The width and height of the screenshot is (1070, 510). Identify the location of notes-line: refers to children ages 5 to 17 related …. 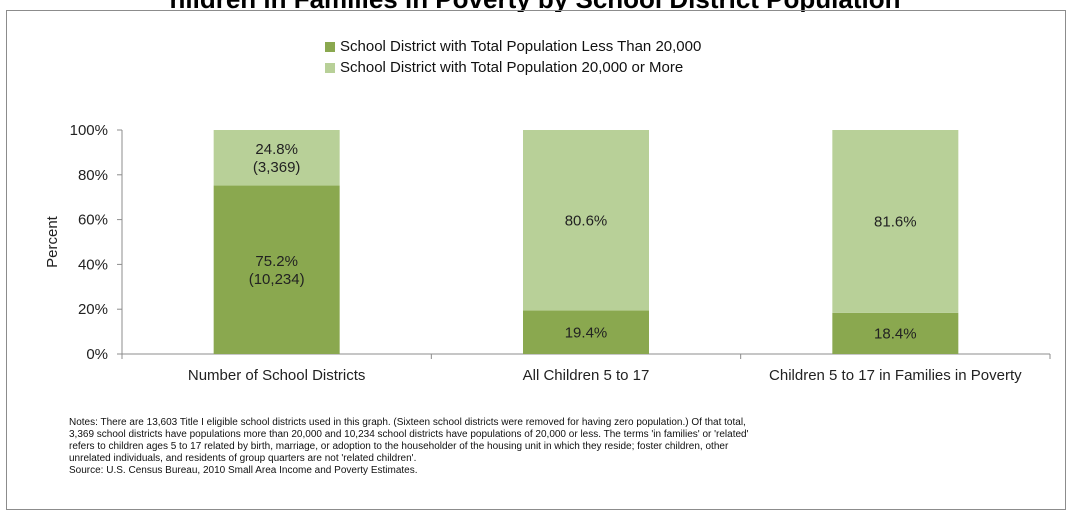
(399, 446).